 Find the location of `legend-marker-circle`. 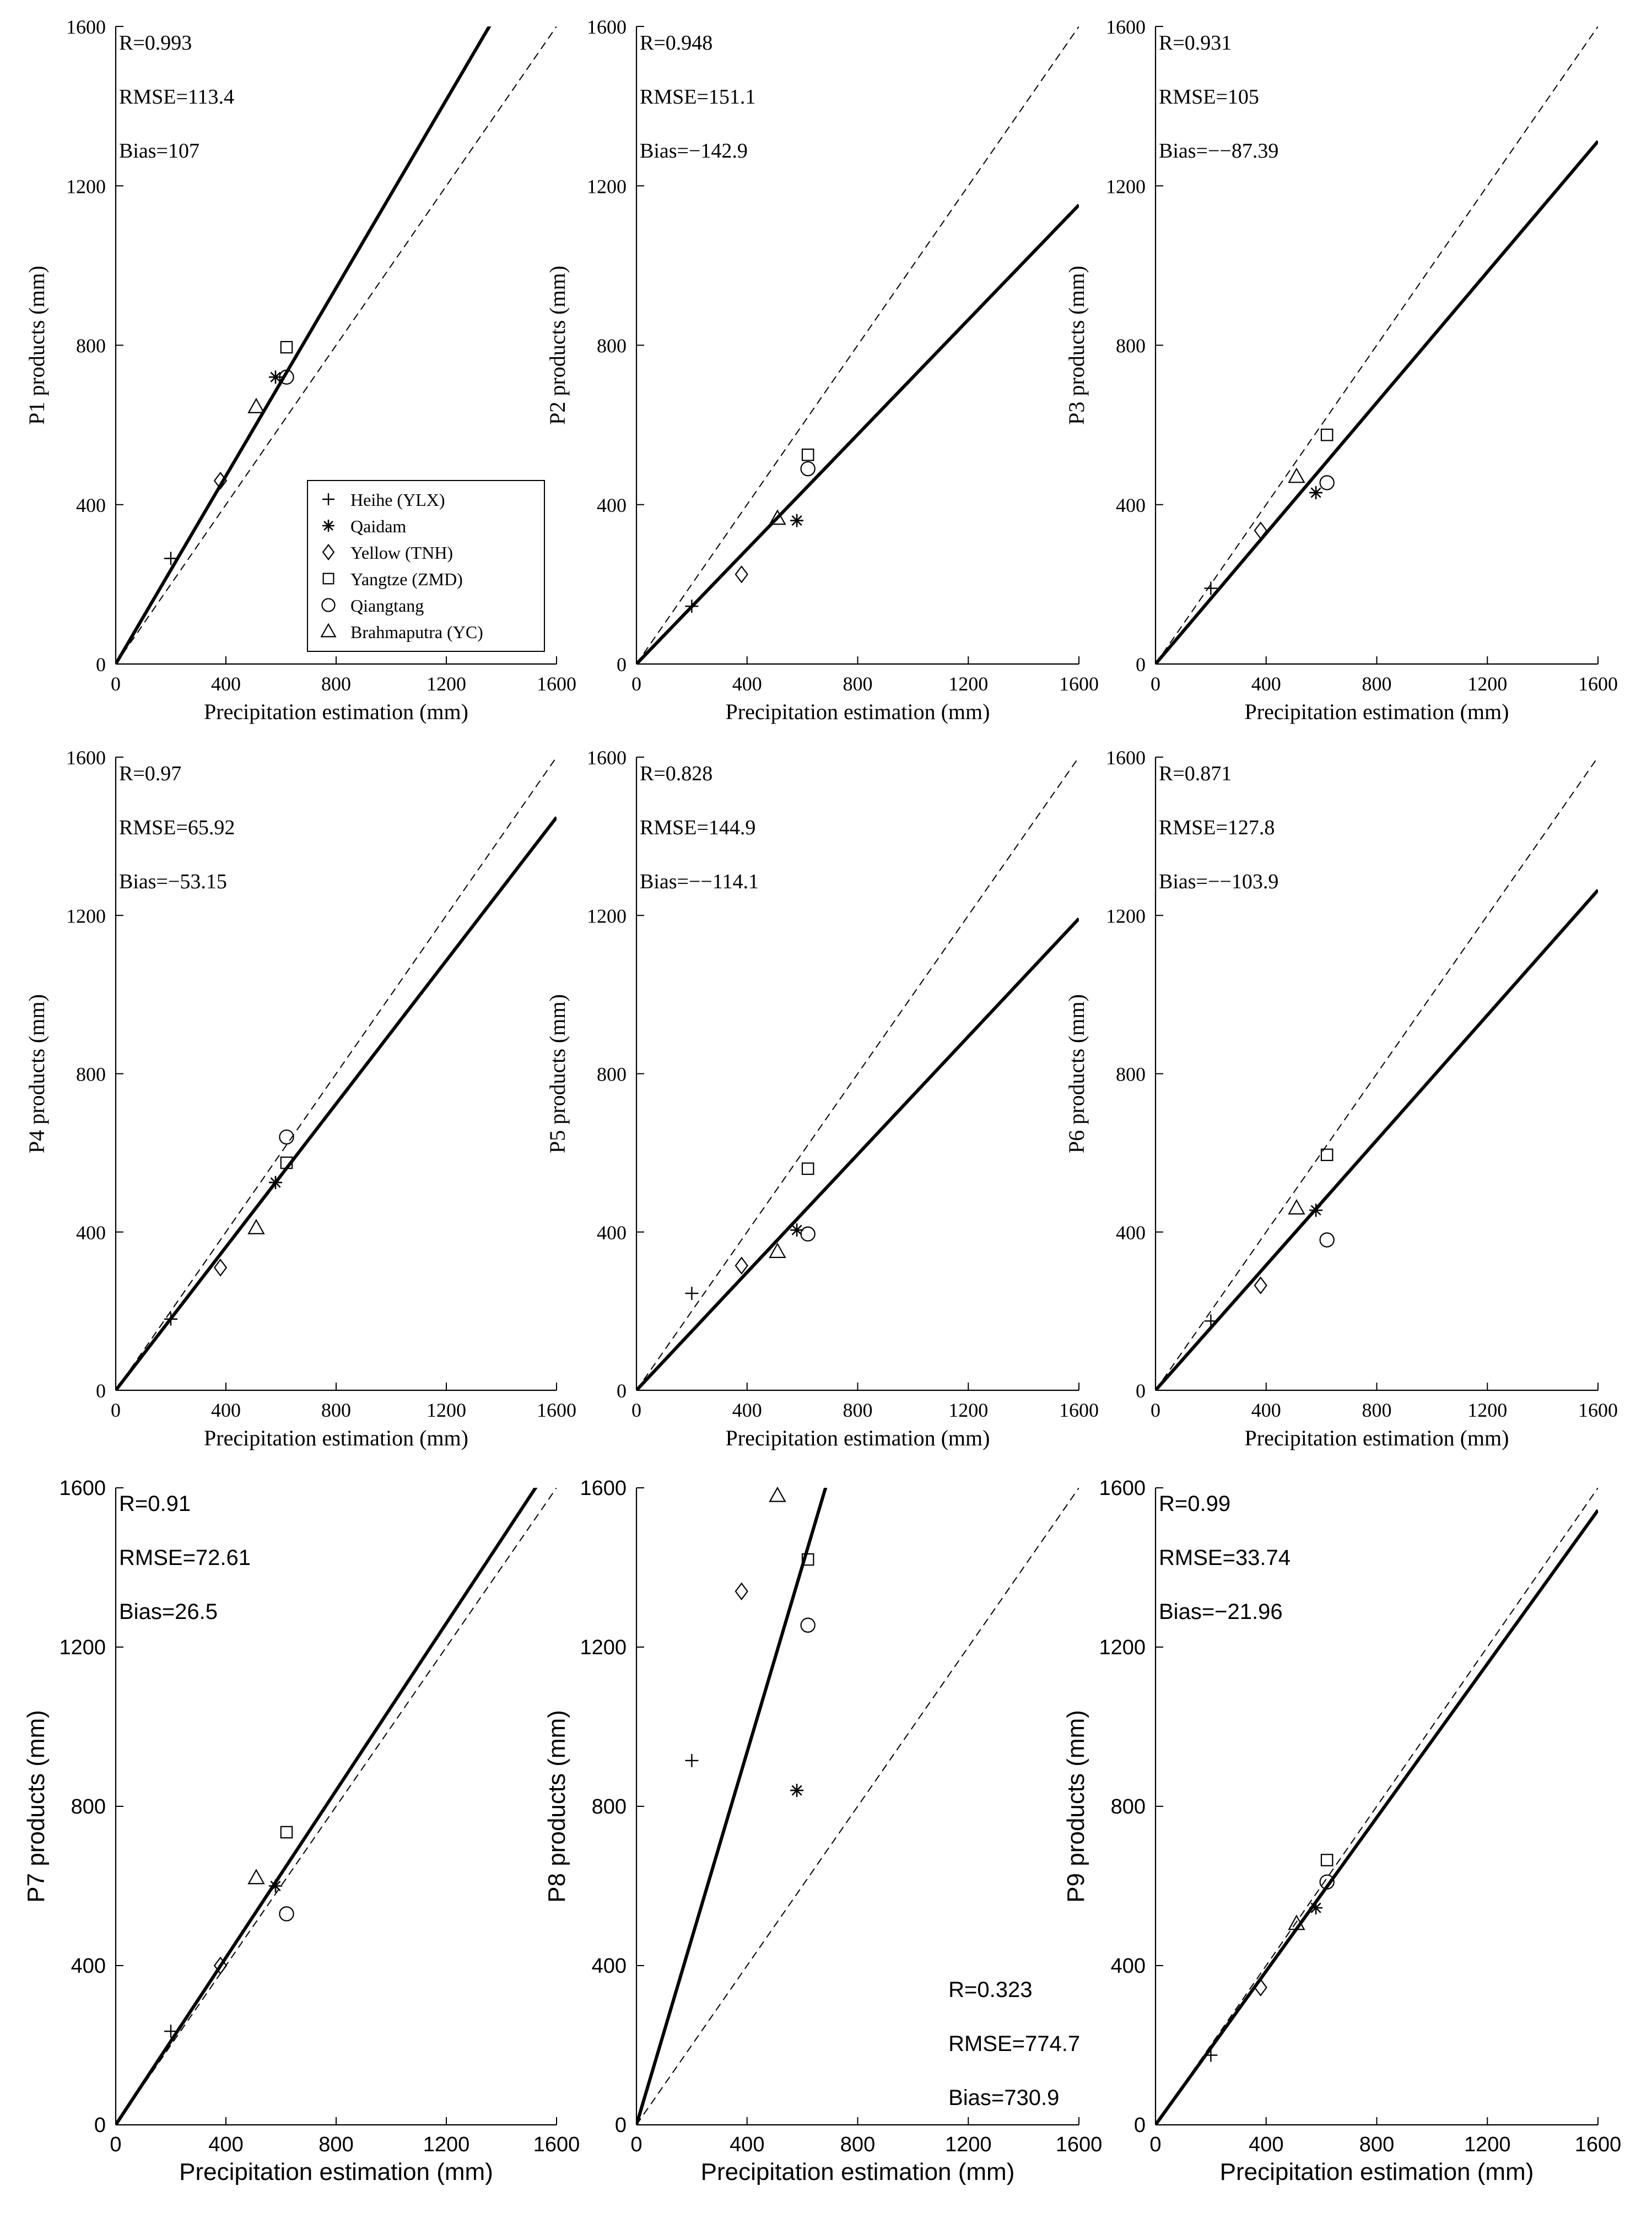

legend-marker-circle is located at coordinates (328, 605).